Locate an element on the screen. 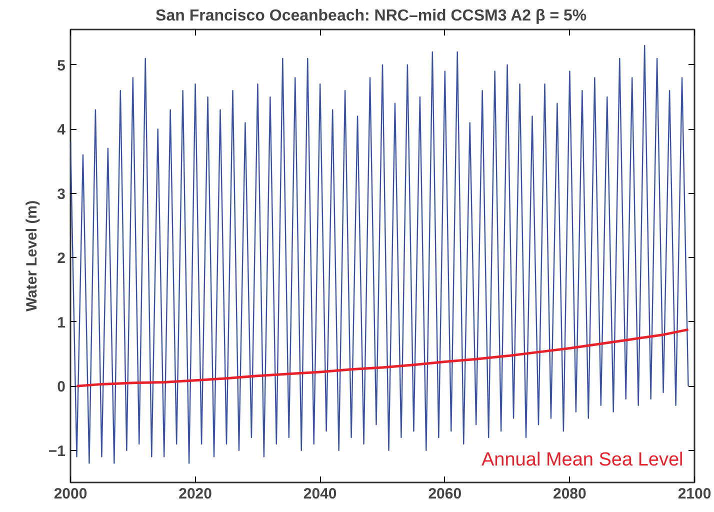  x-tick-label: 2040 is located at coordinates (320, 494).